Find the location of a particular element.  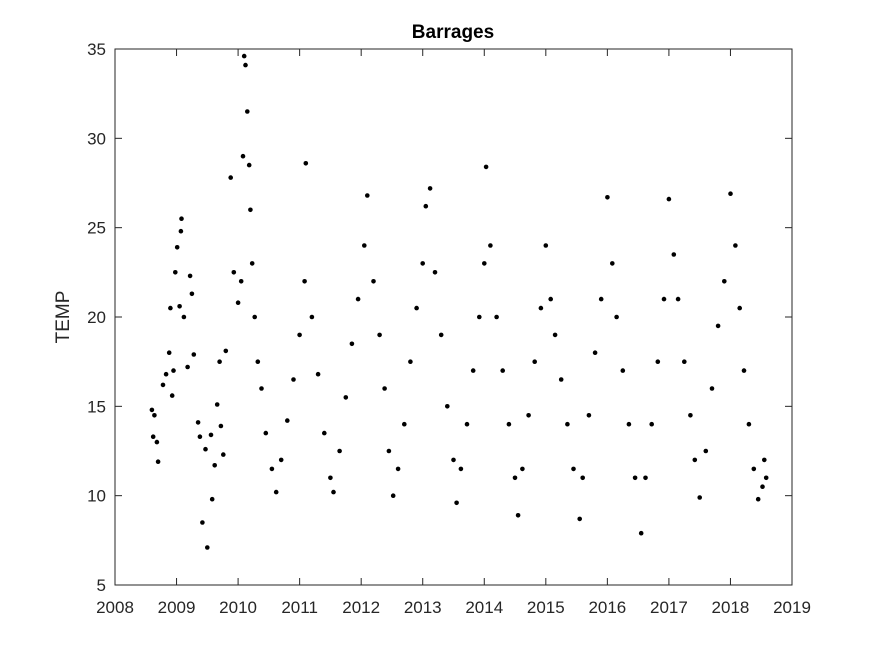

x-tick-label: 2011 is located at coordinates (299, 607).